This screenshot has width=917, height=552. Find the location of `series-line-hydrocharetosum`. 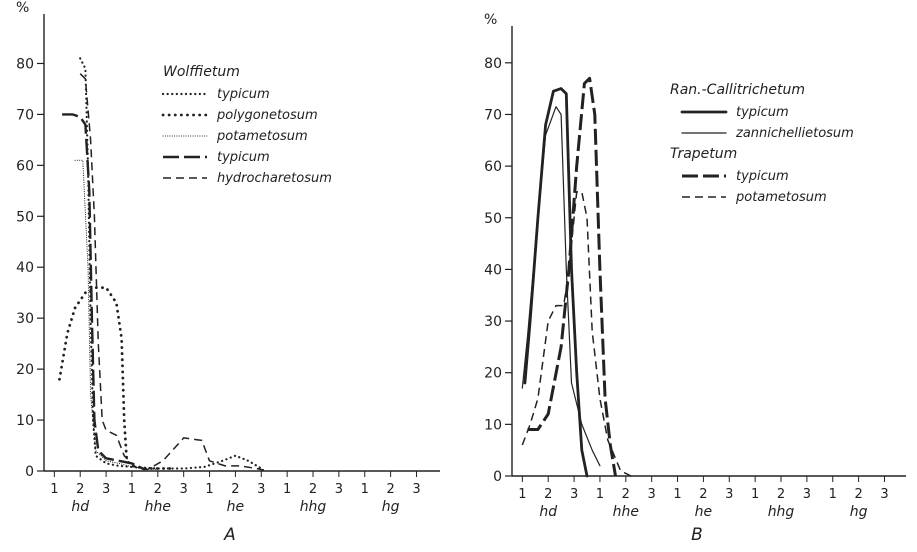

series-line-hydrocharetosum is located at coordinates (172, 272).